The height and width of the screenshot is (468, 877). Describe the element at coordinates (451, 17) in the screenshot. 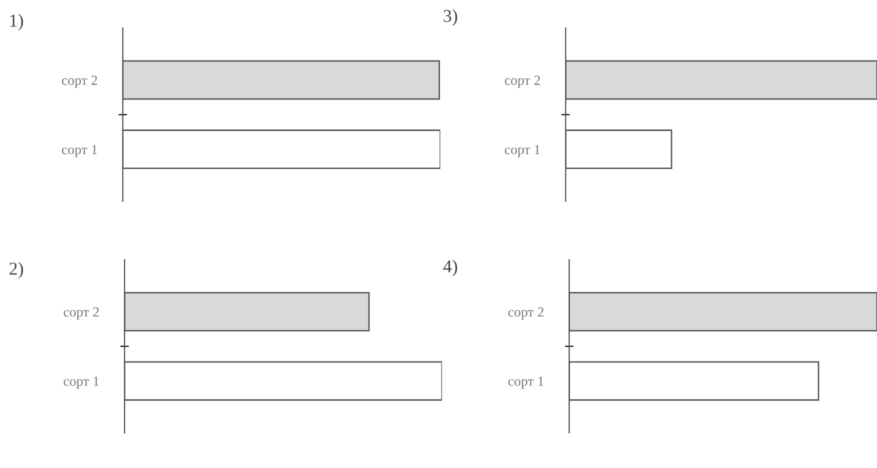

I see `chart-title: 3)` at that location.